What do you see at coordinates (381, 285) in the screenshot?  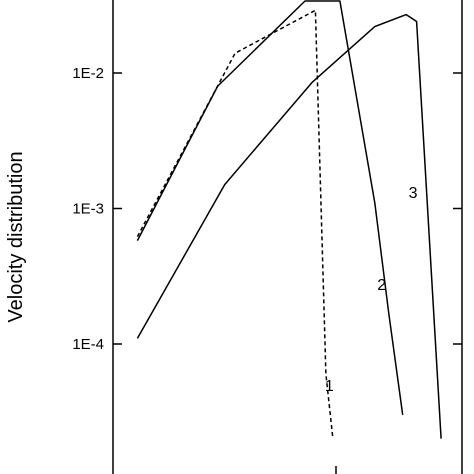 I see `curve-label-2: 2` at bounding box center [381, 285].